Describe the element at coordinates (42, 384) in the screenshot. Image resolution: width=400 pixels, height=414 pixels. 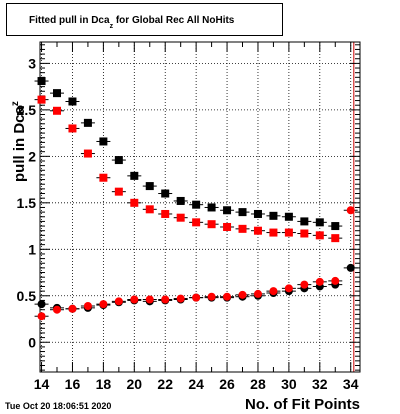
I see `x-tick-label: 14` at that location.